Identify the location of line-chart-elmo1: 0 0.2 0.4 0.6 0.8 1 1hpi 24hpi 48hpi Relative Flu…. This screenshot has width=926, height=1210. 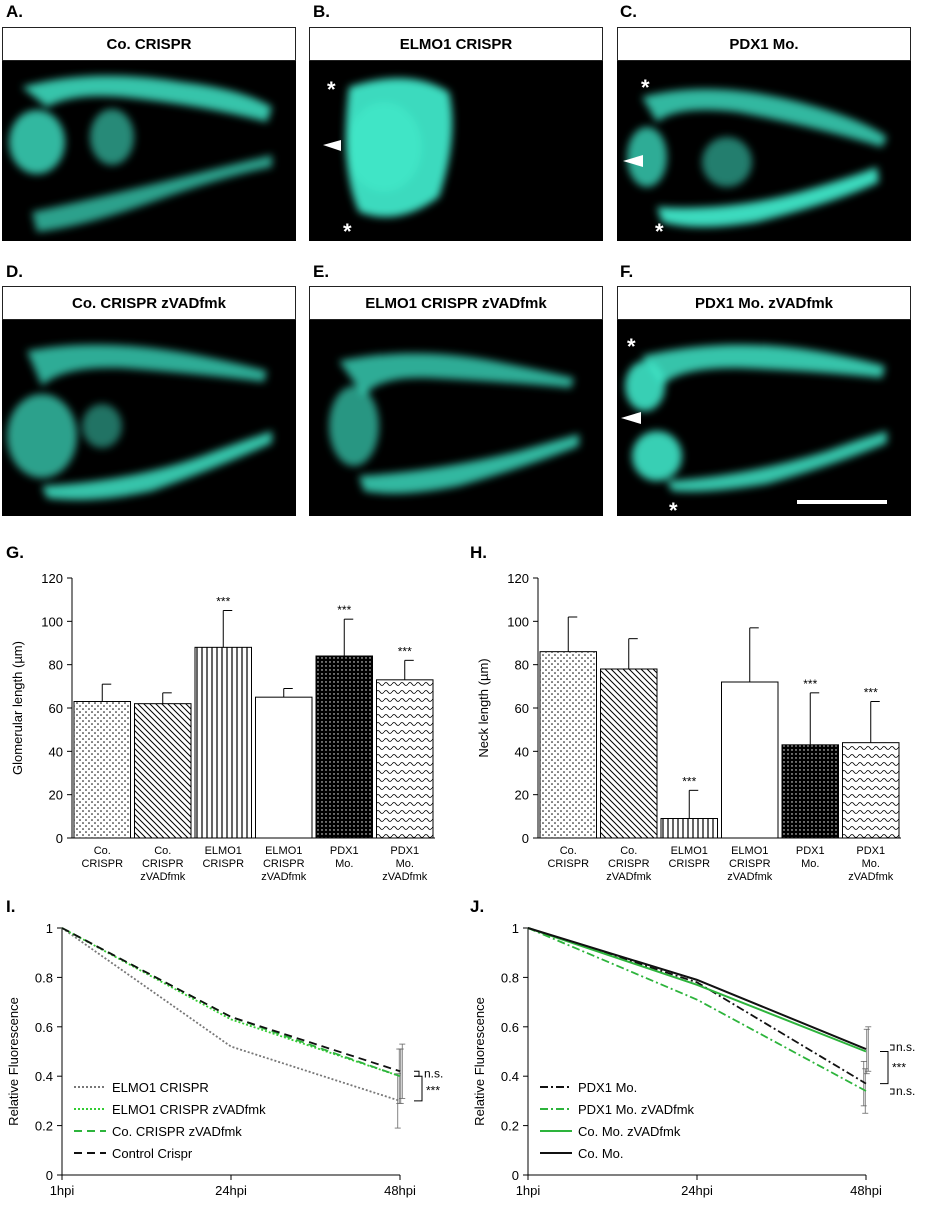
(230, 1060).